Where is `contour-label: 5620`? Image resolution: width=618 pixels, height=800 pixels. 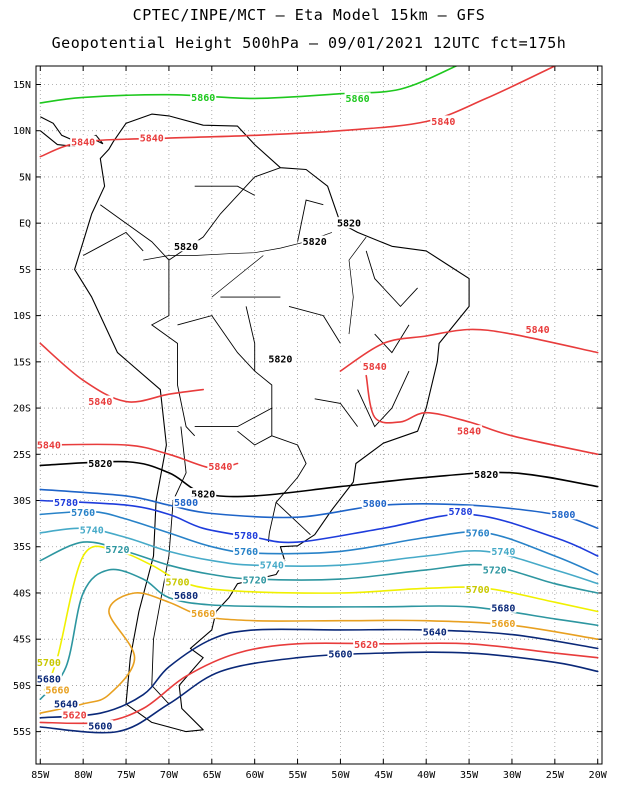 contour-label: 5620 is located at coordinates (75, 716).